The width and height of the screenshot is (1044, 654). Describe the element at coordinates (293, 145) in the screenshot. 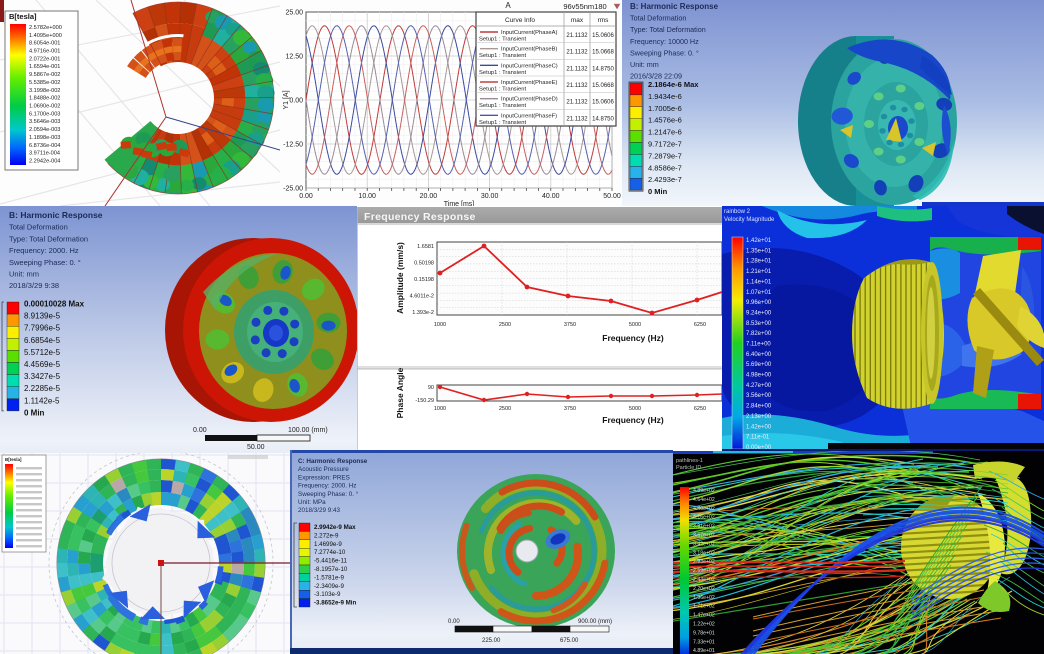

I see `svg-text: -12.50` at that location.